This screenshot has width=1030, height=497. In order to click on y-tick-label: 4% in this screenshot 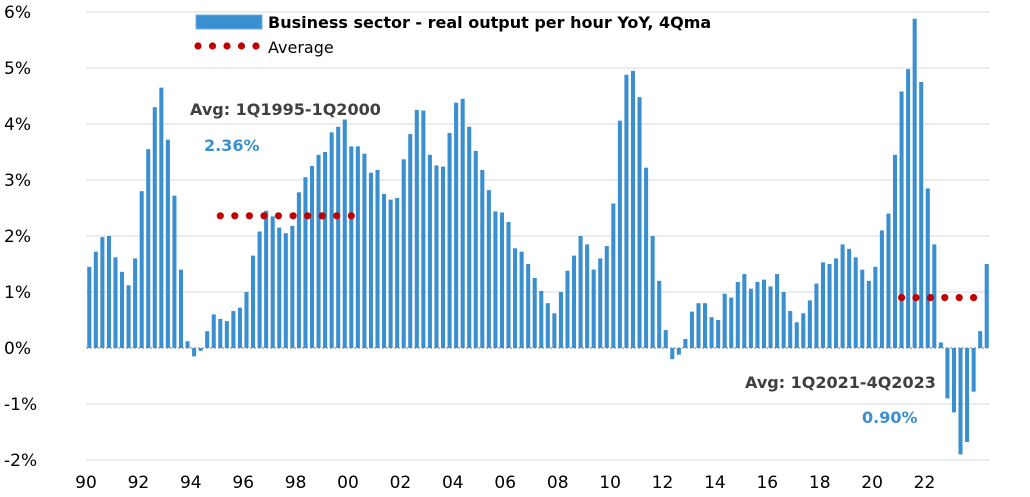, I will do `click(17, 125)`.